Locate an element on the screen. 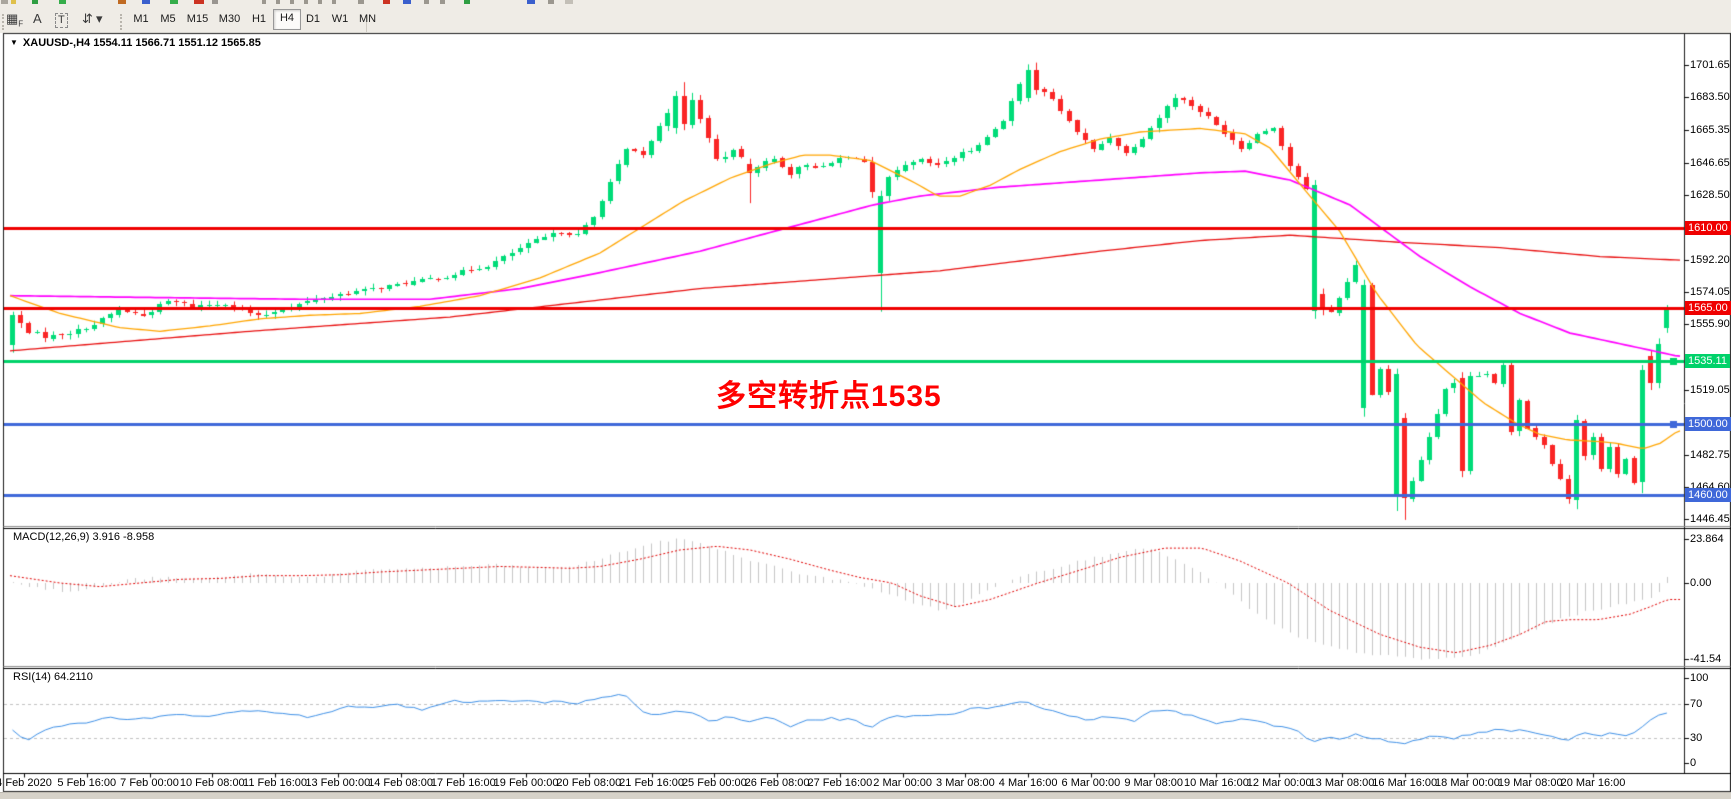 This screenshot has height=799, width=1731. rsi-axis-label: 0 is located at coordinates (1693, 763).